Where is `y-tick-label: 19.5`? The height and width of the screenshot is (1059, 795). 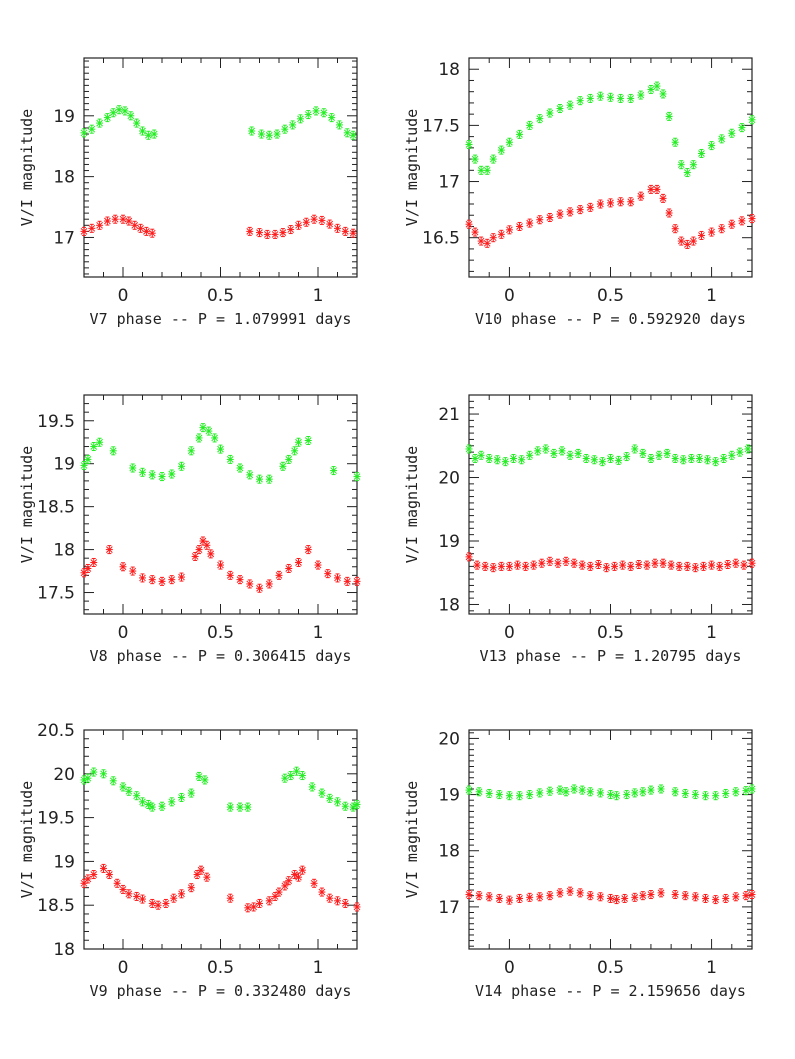 y-tick-label: 19.5 is located at coordinates (56, 422).